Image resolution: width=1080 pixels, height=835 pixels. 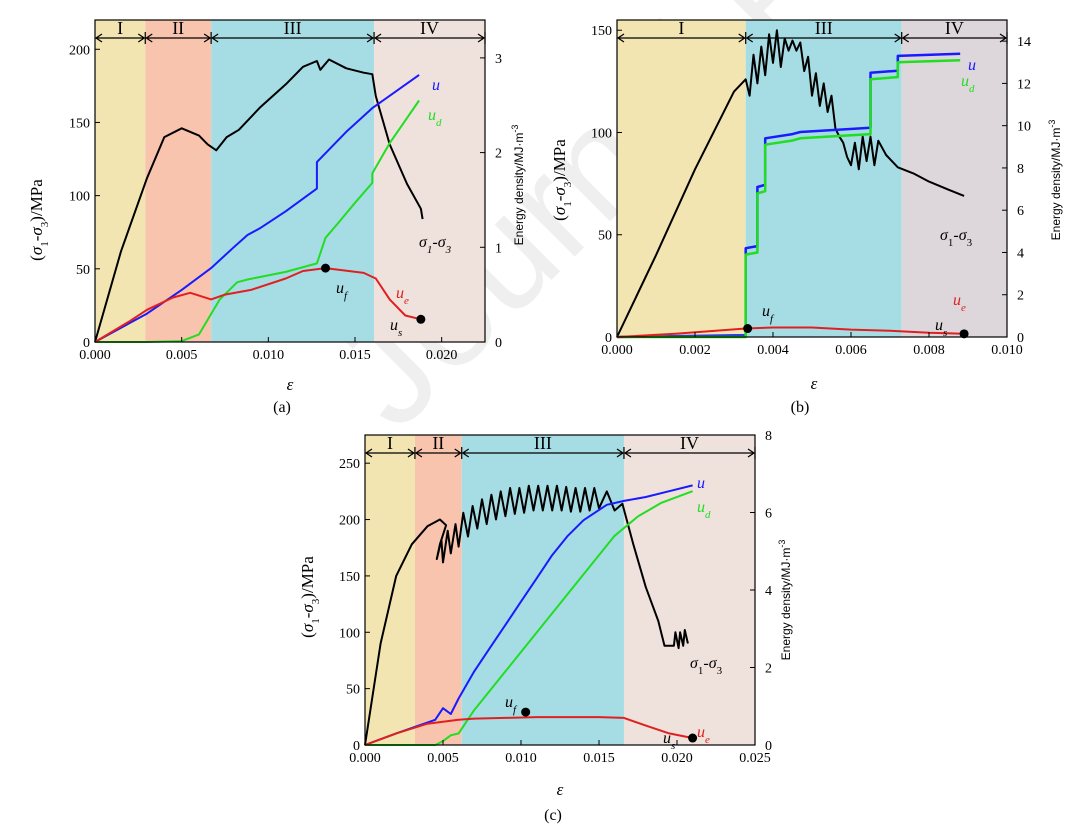 I want to click on stage-label-III: III, so click(x=543, y=443).